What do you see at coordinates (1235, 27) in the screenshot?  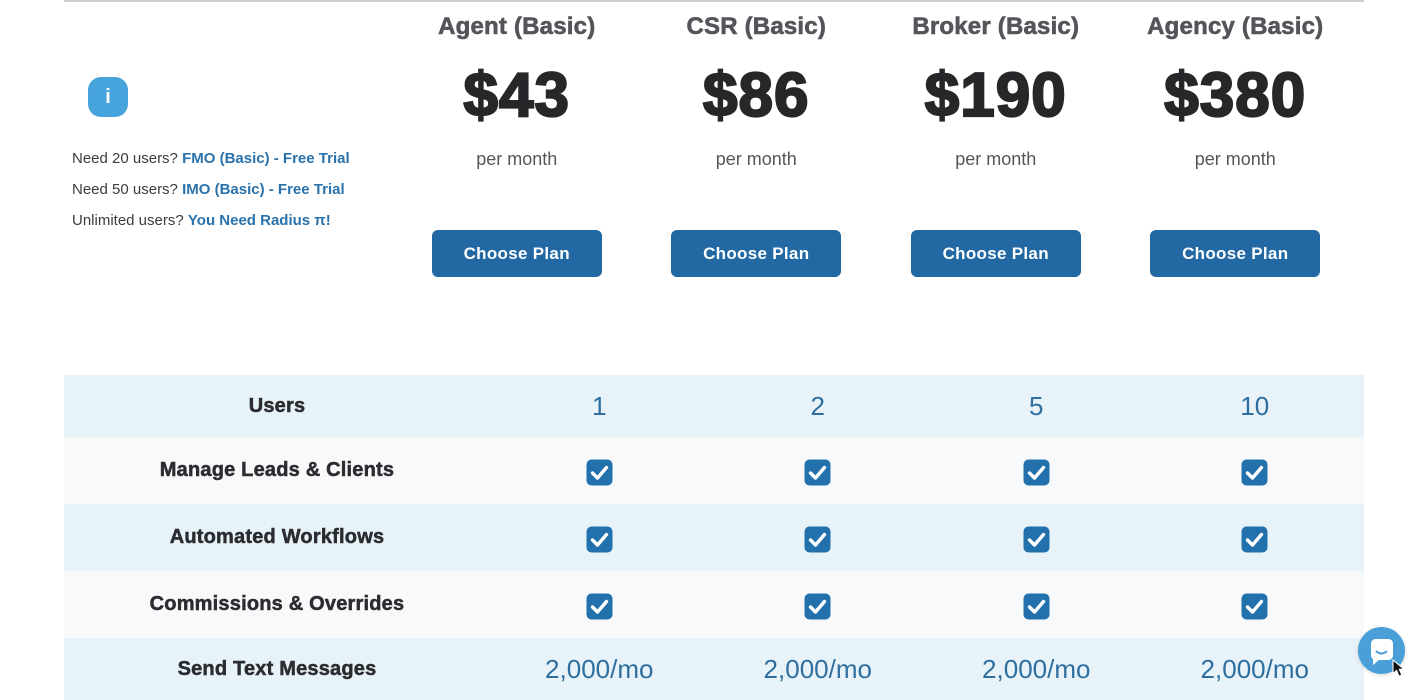 I see `plan-name: Agency (Basic)` at bounding box center [1235, 27].